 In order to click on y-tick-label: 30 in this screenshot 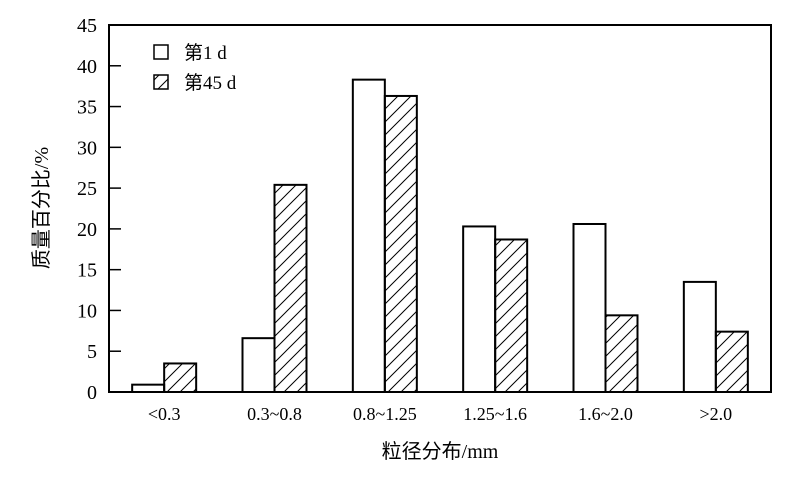, I will do `click(87, 148)`.